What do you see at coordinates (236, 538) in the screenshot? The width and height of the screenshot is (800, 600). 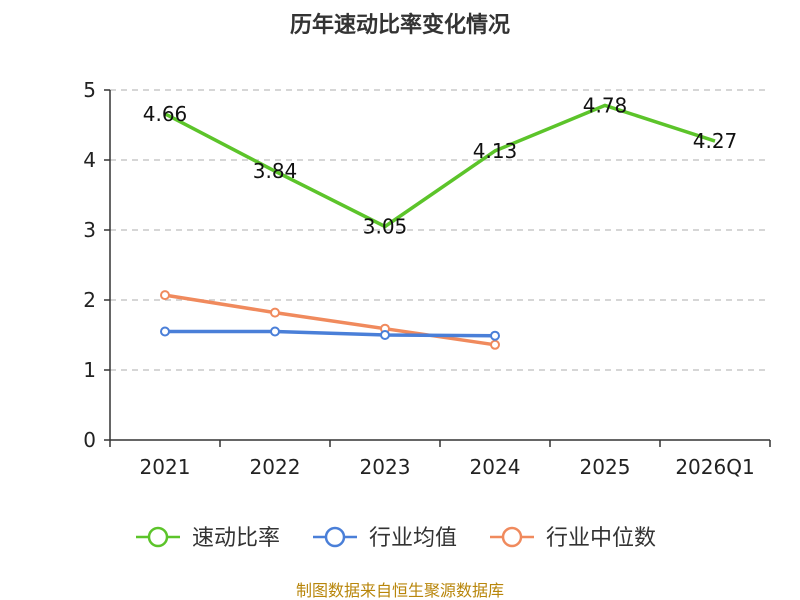 I see `legend-label: 速动比率` at bounding box center [236, 538].